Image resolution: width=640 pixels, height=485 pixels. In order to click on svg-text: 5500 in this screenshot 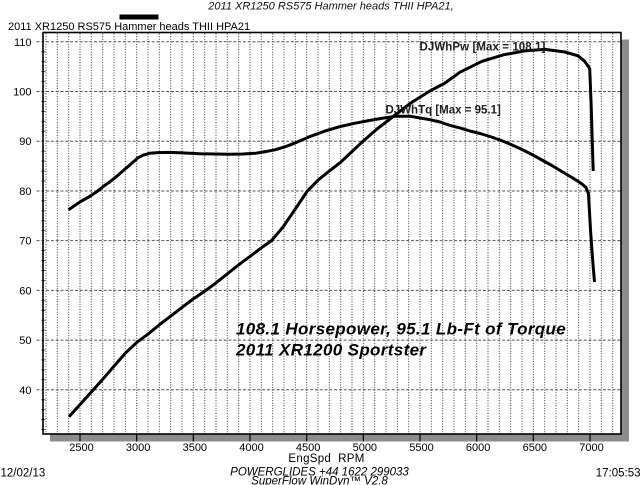, I will do `click(421, 448)`.